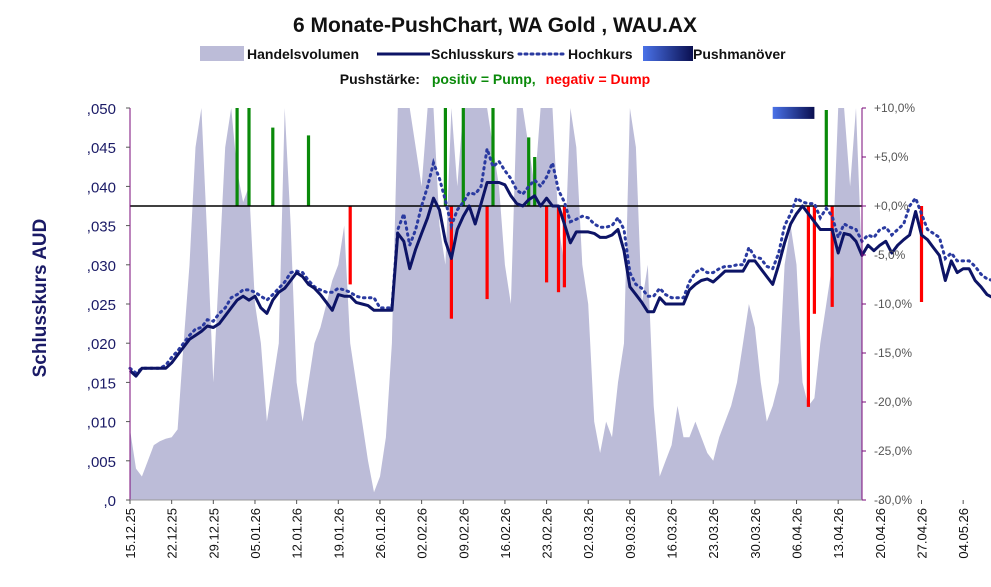 The height and width of the screenshot is (587, 991). I want to click on legend-label-volume: Handelsvolumen, so click(303, 54).